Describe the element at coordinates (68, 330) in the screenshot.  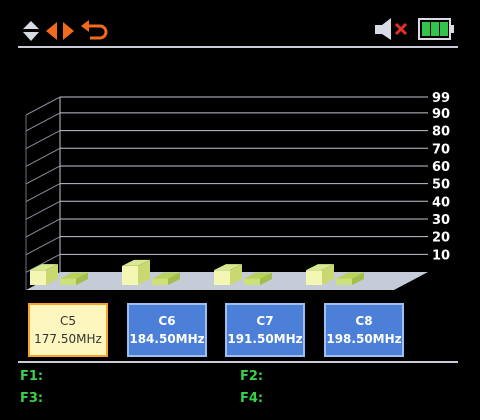
I see `channel-c5-button: C5 177.50MHz` at that location.